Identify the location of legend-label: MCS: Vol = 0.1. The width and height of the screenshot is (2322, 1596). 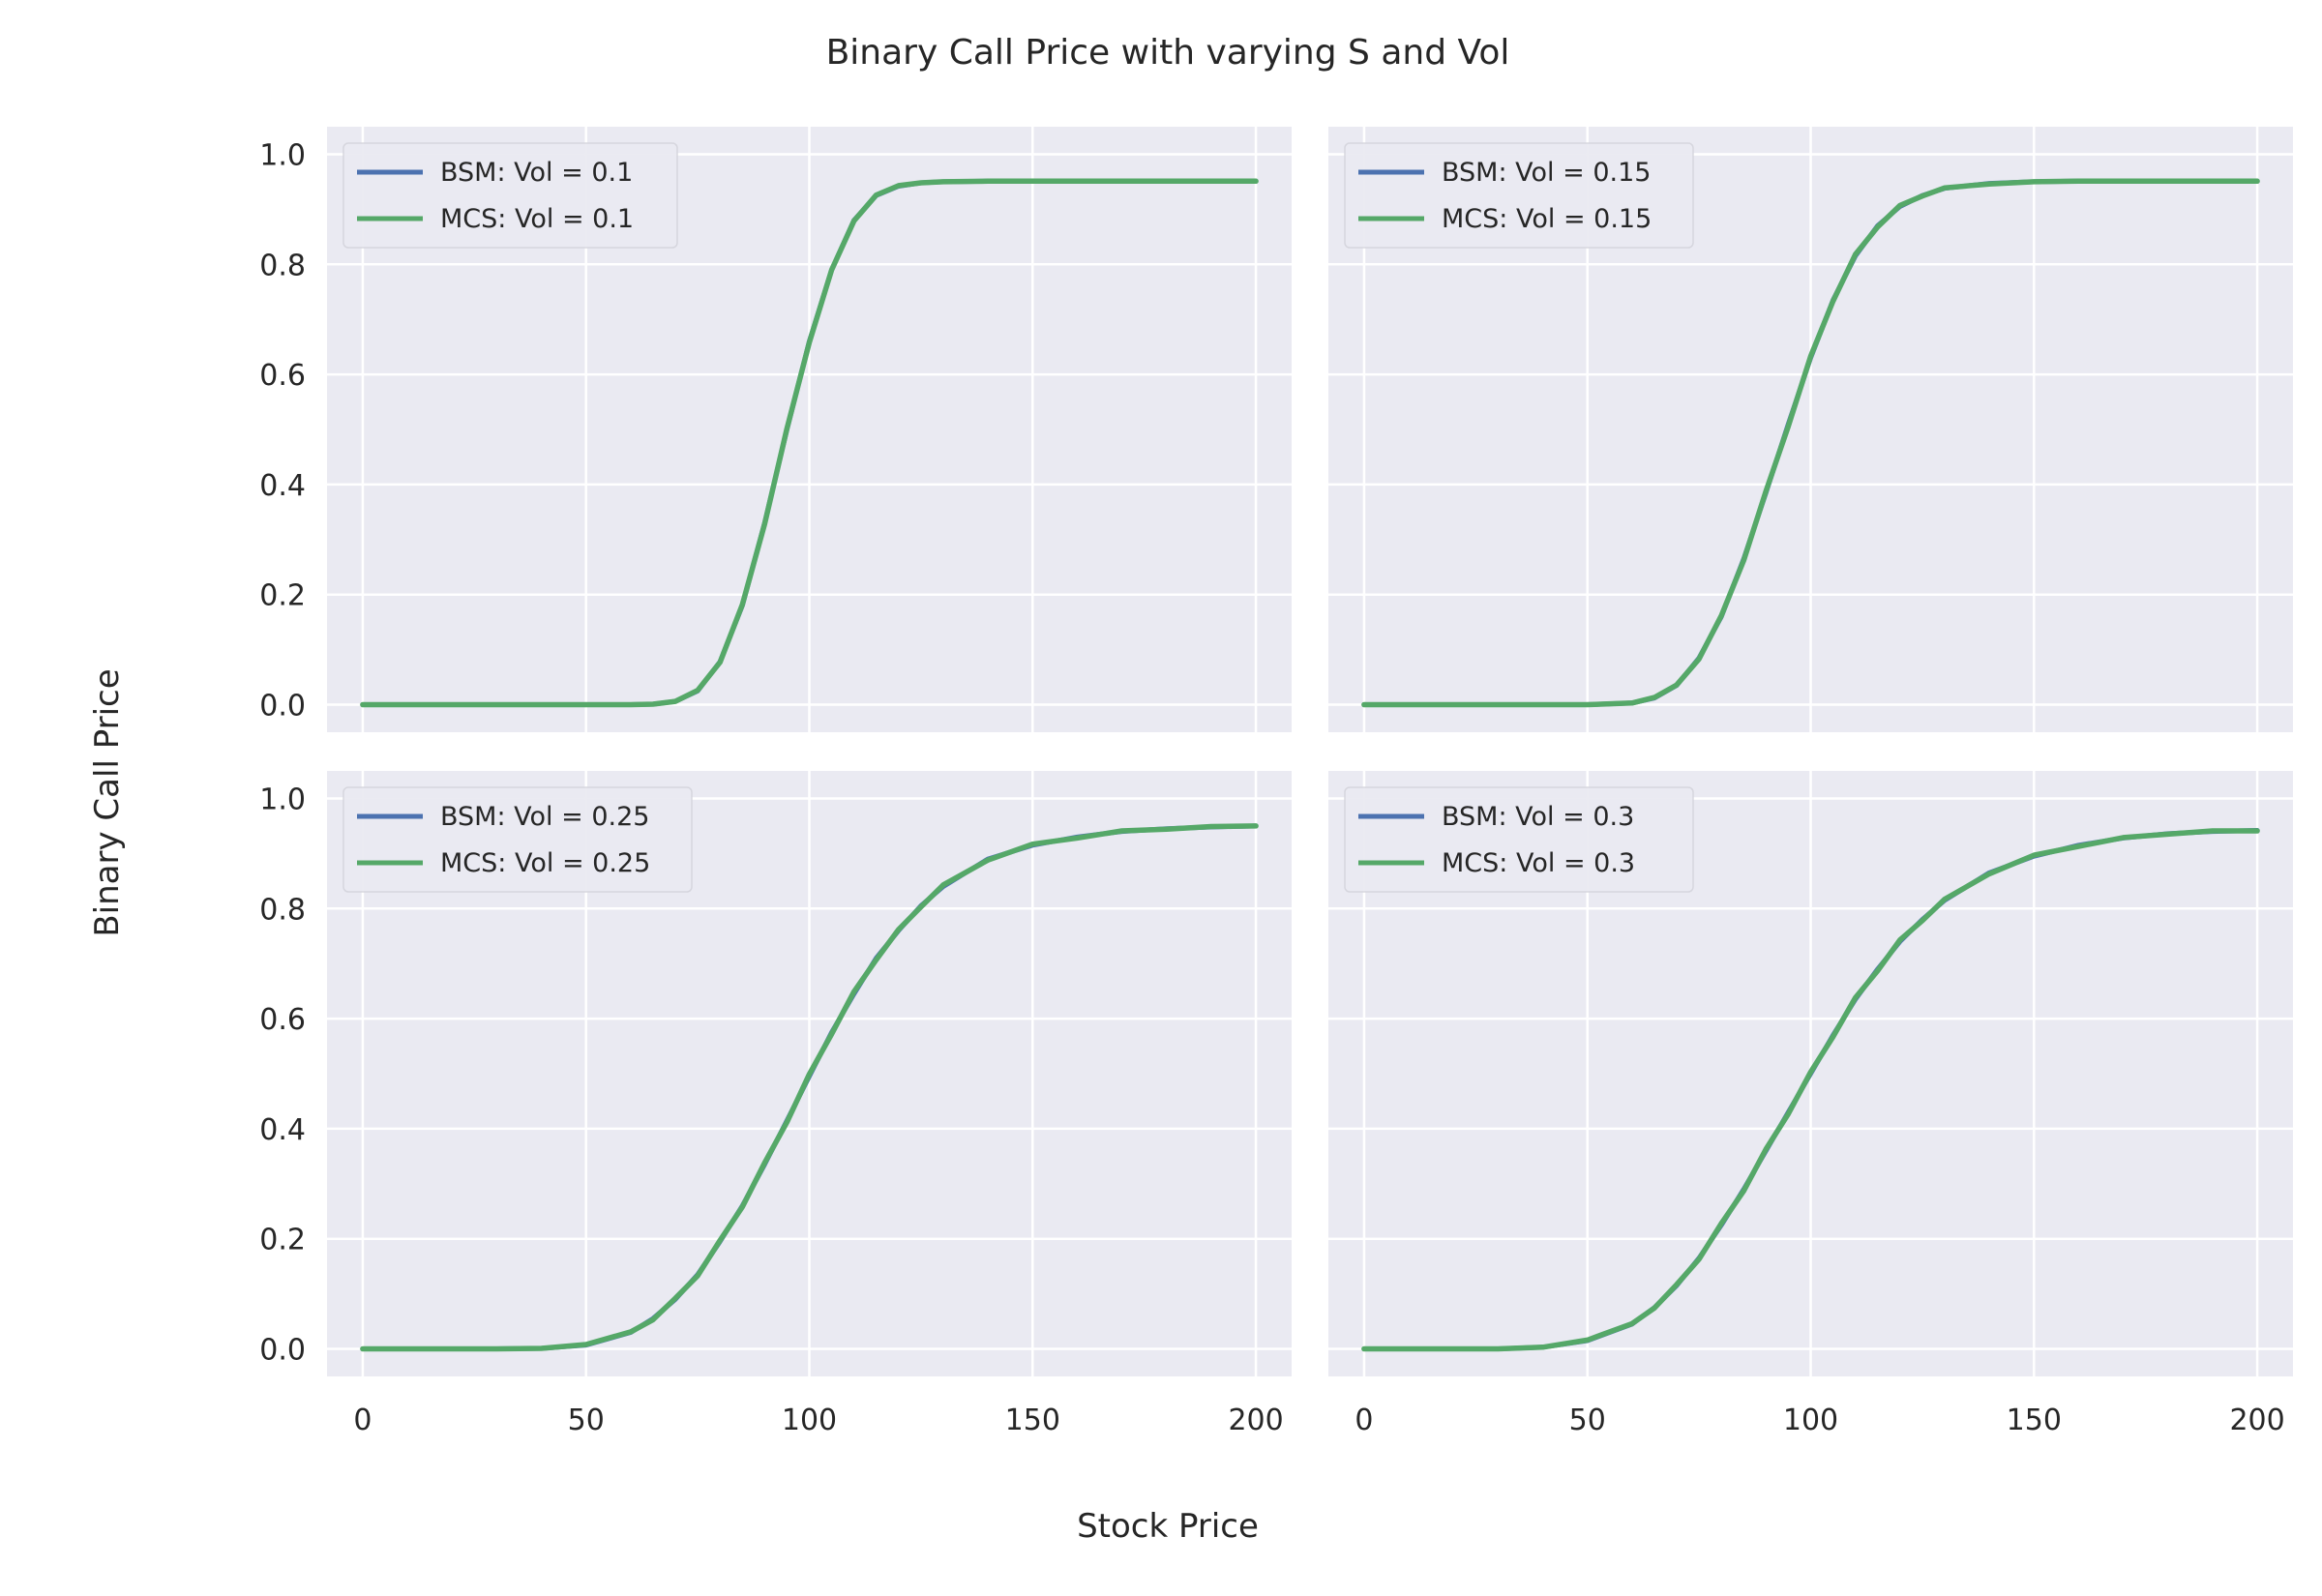
(537, 219).